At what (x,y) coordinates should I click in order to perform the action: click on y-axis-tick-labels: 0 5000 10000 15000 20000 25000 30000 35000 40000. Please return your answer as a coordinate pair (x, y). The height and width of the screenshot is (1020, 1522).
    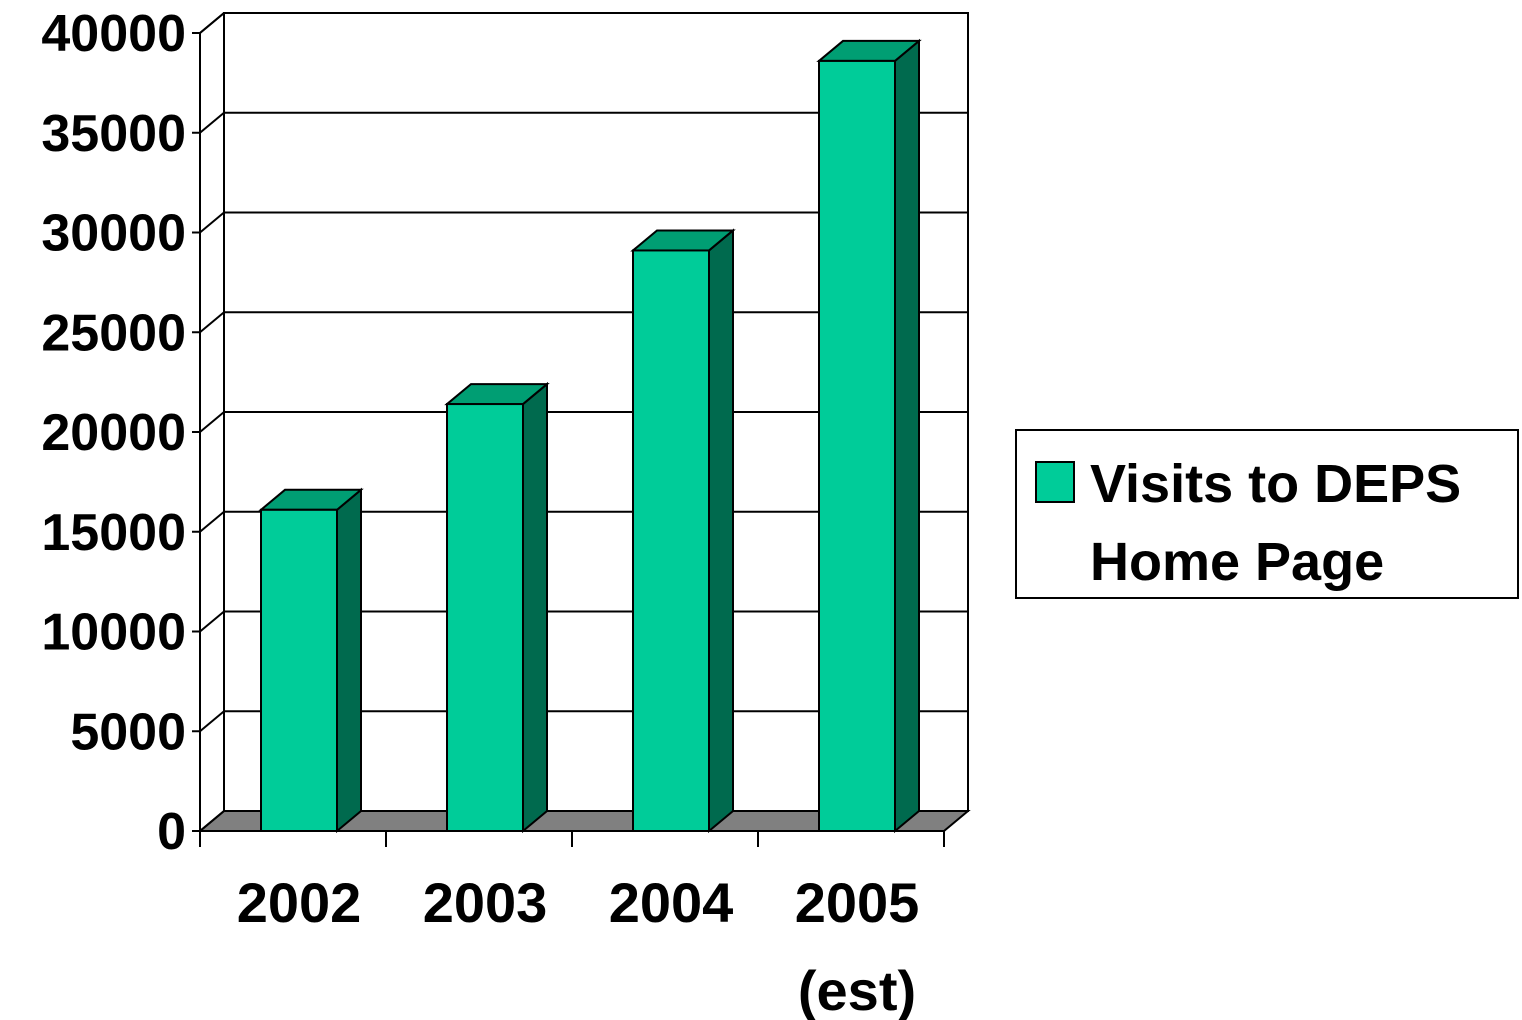
    Looking at the image, I should click on (113, 433).